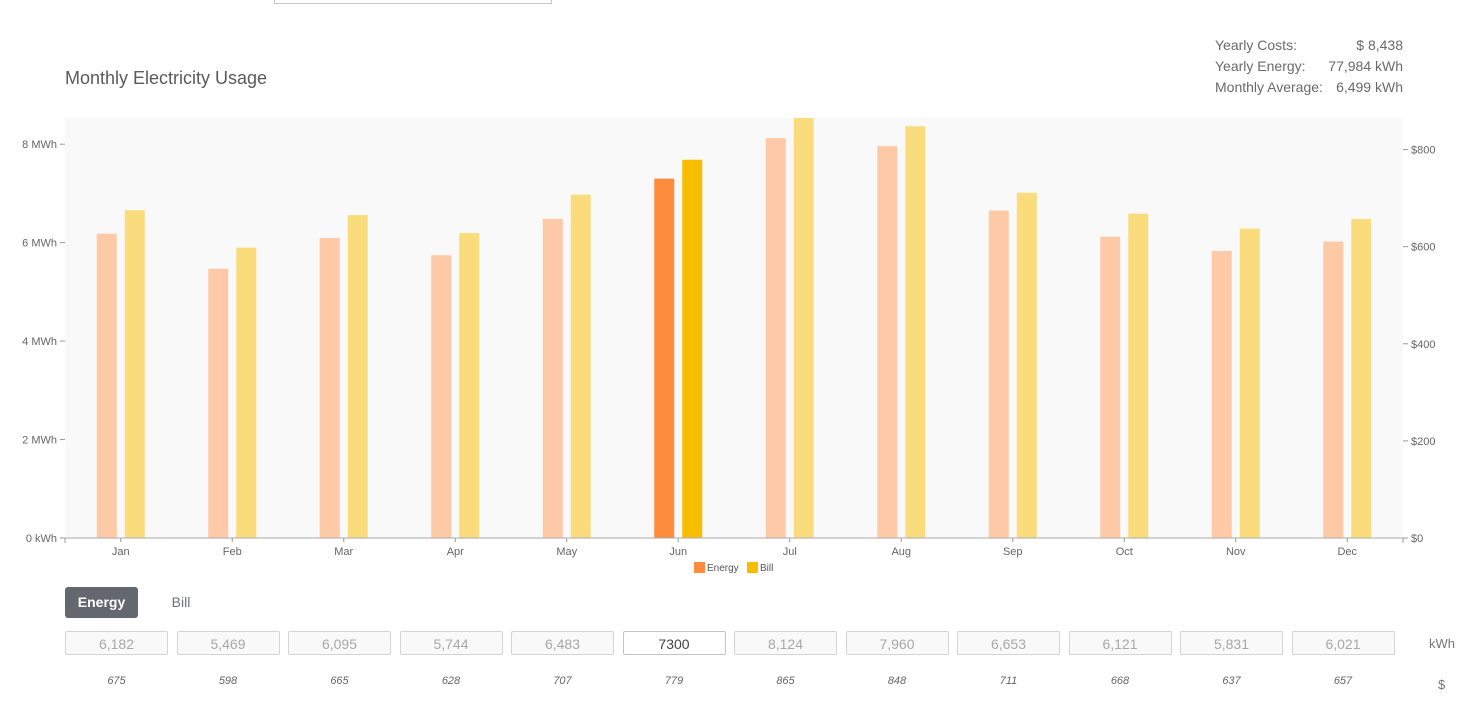 The width and height of the screenshot is (1480, 713). Describe the element at coordinates (674, 643) in the screenshot. I see `energy-input-jun: 7300` at that location.